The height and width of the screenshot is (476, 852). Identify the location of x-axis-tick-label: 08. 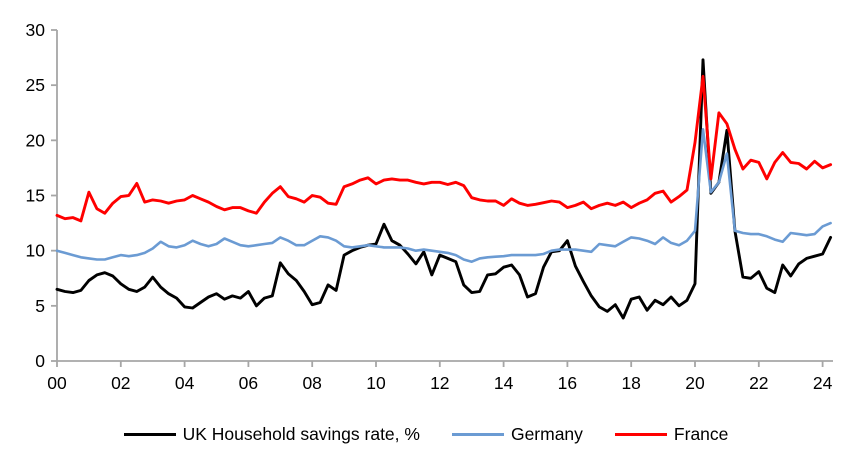
(311, 383).